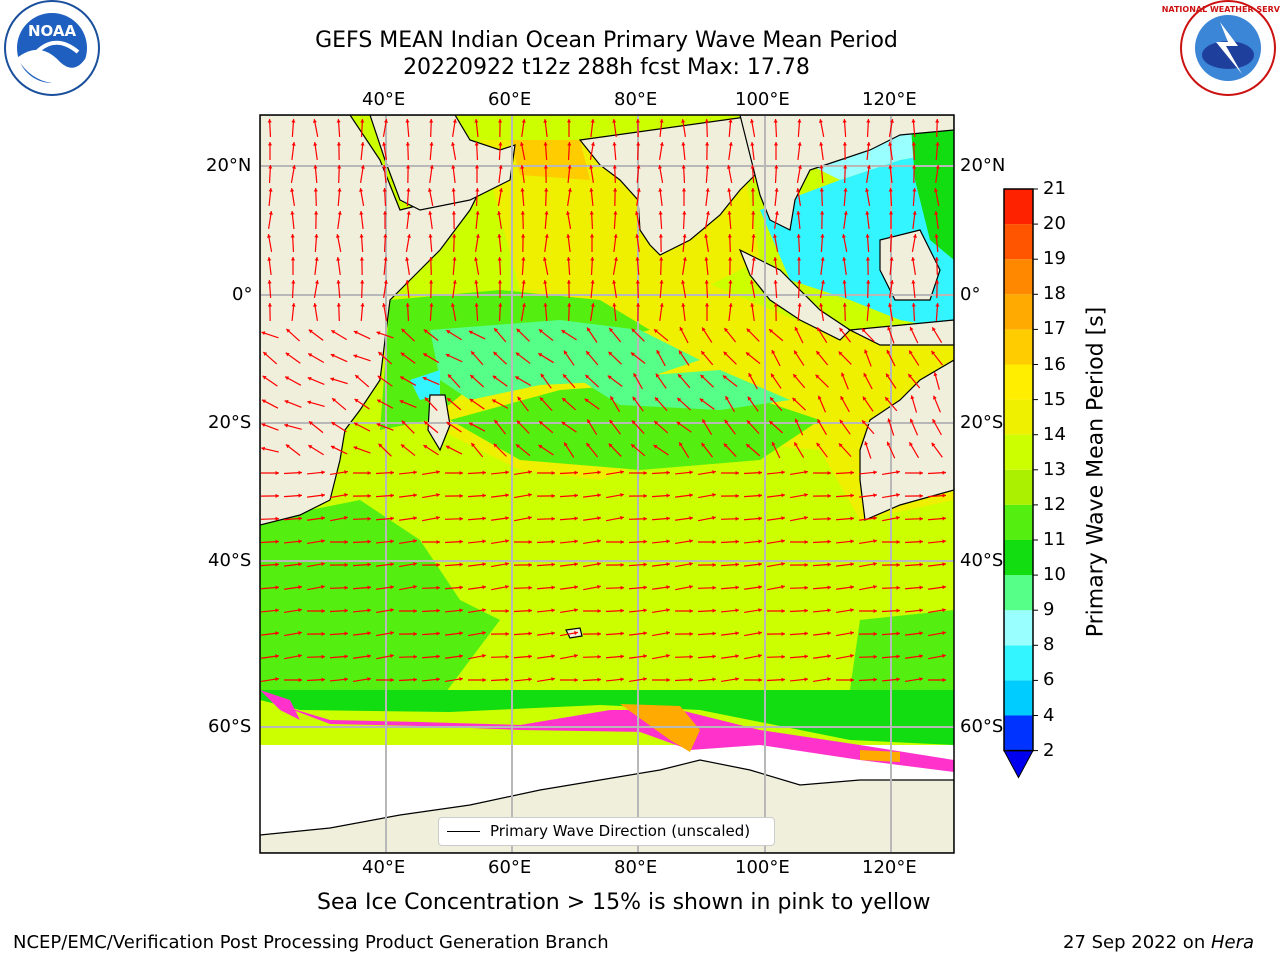  What do you see at coordinates (1054, 399) in the screenshot?
I see `colorbar-tick-label: 15` at bounding box center [1054, 399].